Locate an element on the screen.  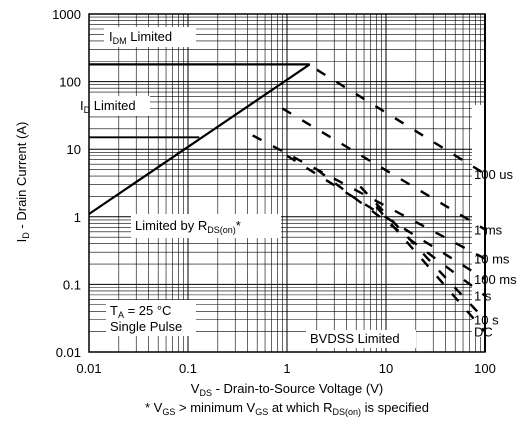
series-label: 1 s is located at coordinates (483, 296).